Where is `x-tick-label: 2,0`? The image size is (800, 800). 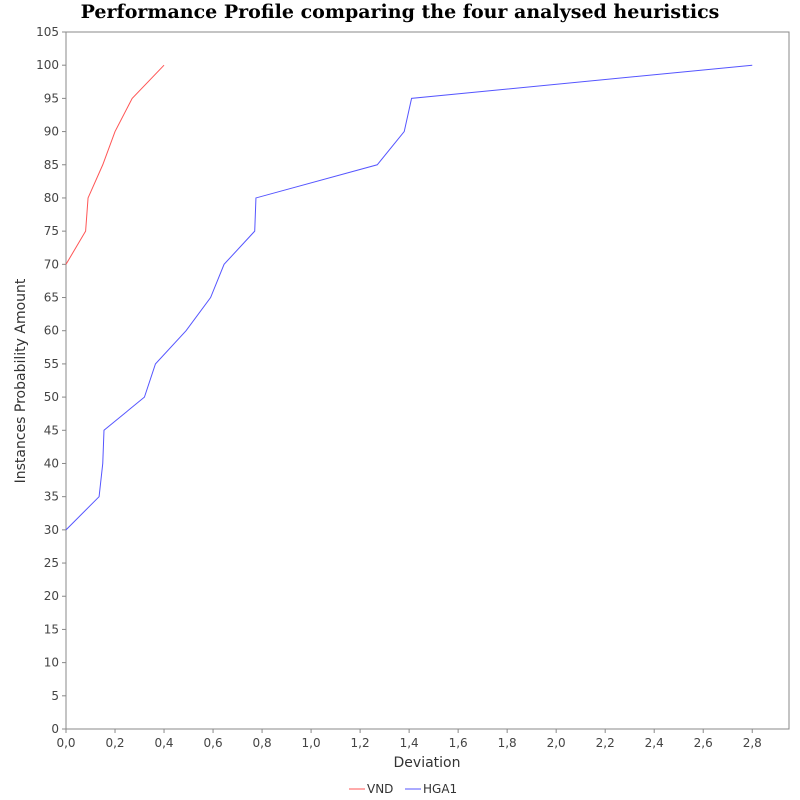
x-tick-label: 2,0 is located at coordinates (556, 743).